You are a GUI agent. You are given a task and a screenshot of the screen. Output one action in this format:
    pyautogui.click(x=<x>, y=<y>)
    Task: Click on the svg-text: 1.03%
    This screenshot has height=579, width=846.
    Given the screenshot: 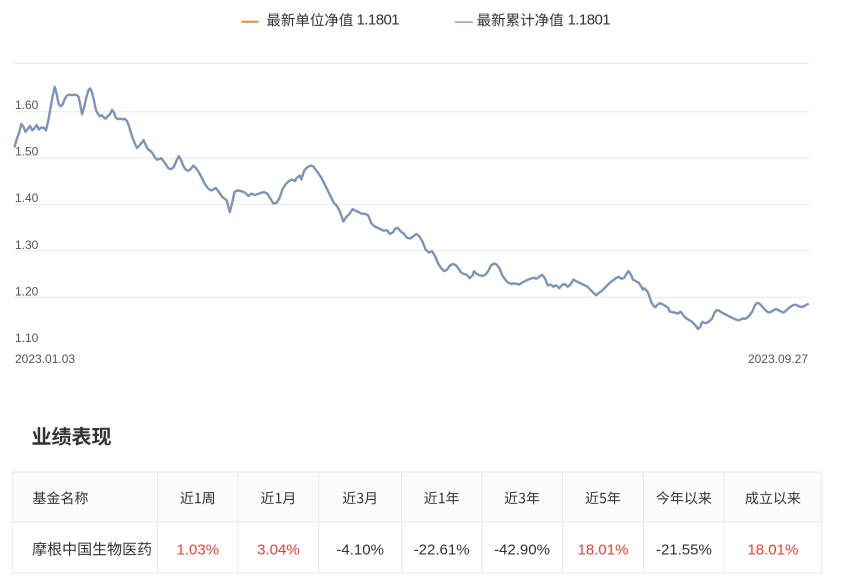 What is the action you would take?
    pyautogui.click(x=198, y=550)
    